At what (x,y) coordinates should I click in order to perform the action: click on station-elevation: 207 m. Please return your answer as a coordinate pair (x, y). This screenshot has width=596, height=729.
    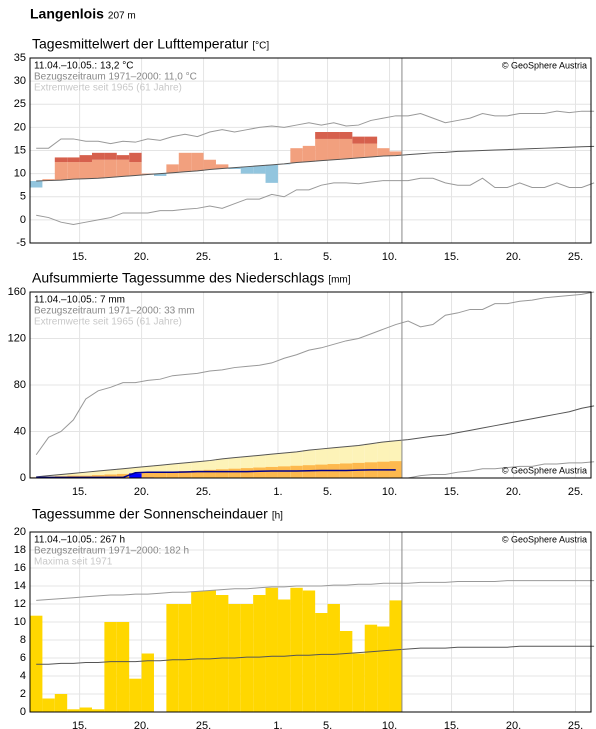
    Looking at the image, I should click on (122, 16).